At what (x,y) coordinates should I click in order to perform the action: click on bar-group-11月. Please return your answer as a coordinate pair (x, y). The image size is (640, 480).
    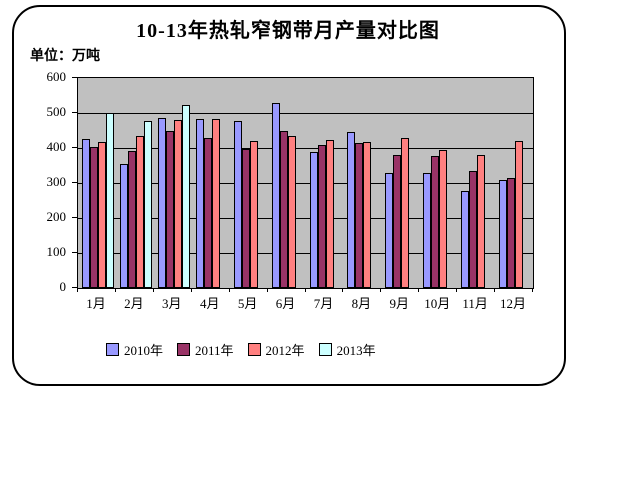
    Looking at the image, I should click on (476, 183).